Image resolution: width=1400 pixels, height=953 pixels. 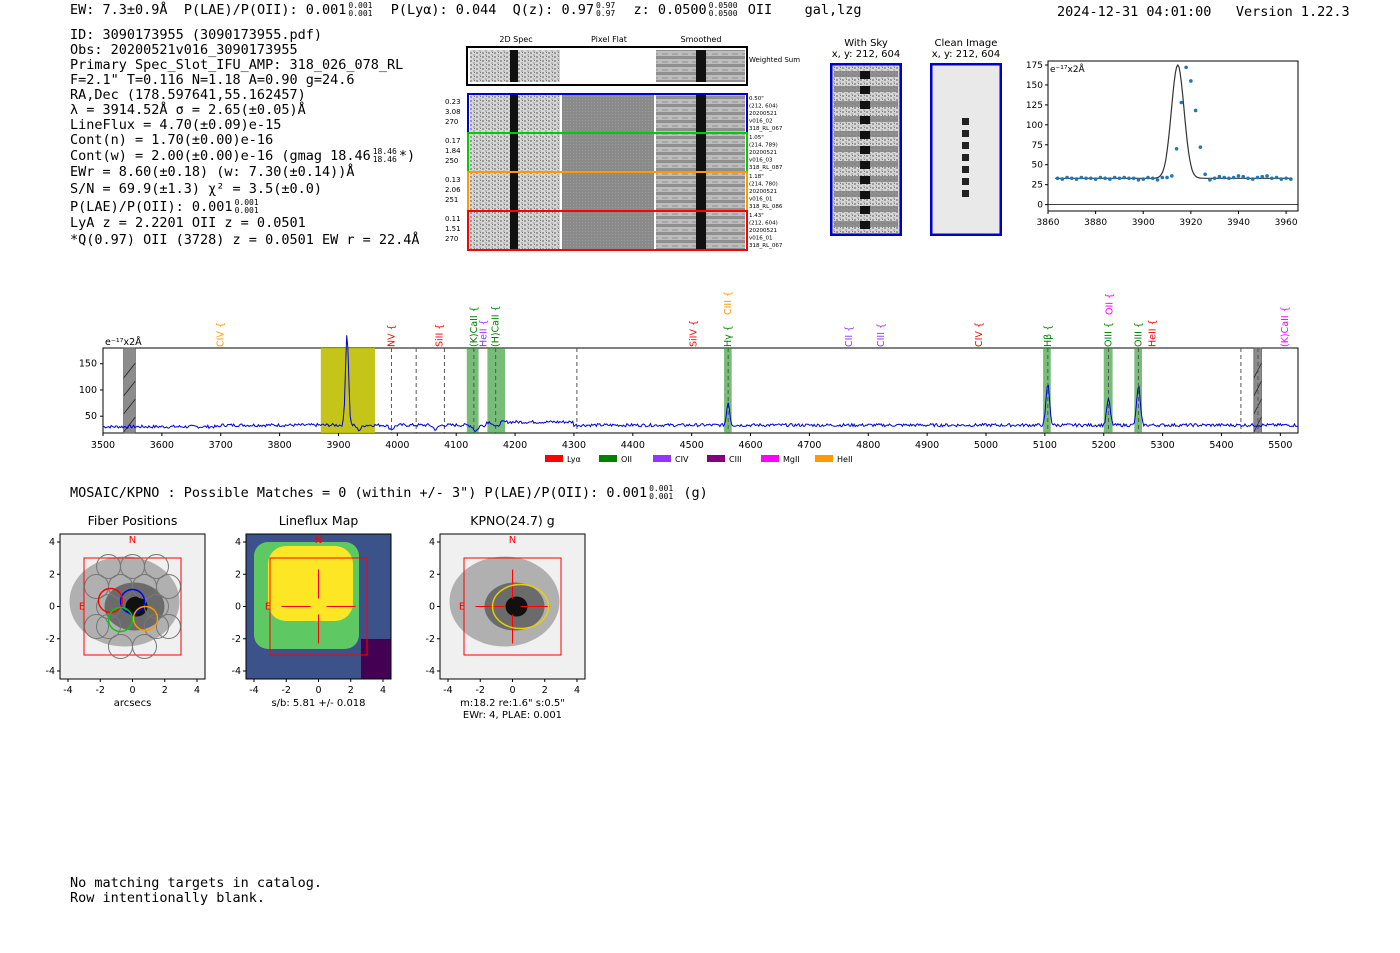 What do you see at coordinates (1037, 186) in the screenshot?
I see `y-tick-label: 25` at bounding box center [1037, 186].